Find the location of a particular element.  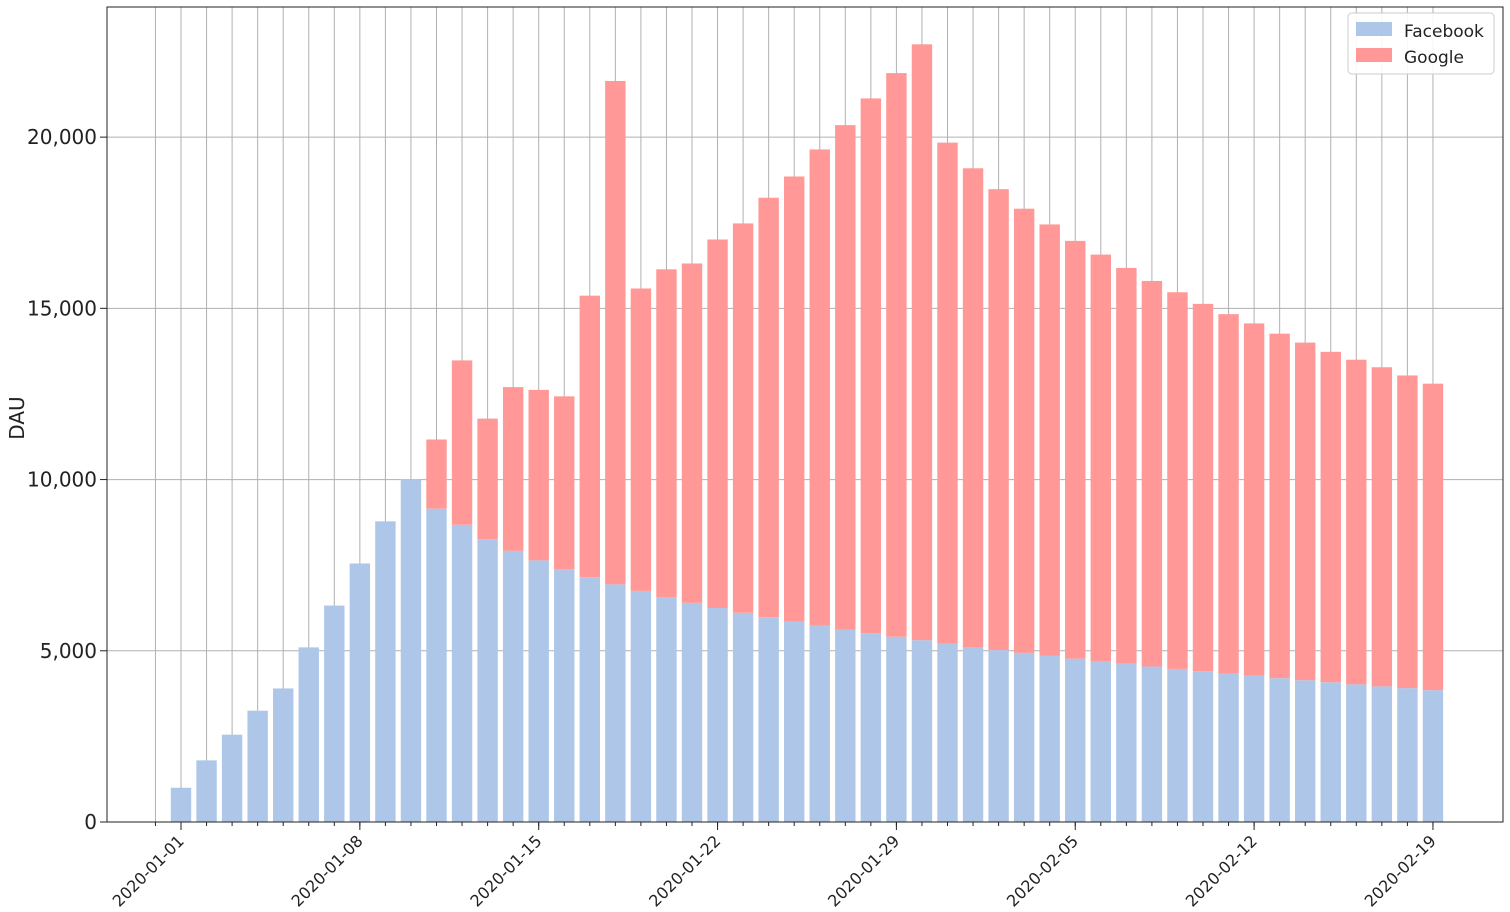

x-tick-label: 2020-01-01 is located at coordinates (148, 870).